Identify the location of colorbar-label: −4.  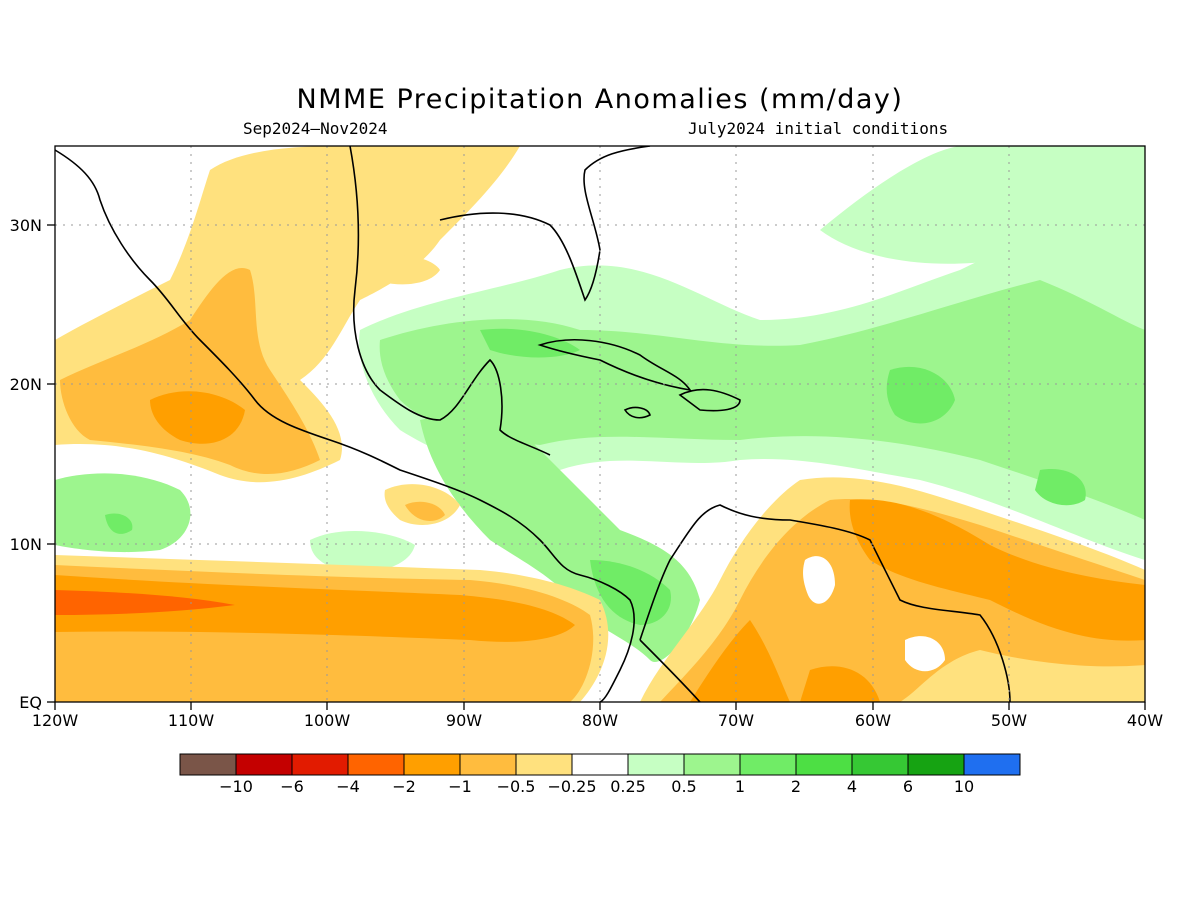
(348, 786).